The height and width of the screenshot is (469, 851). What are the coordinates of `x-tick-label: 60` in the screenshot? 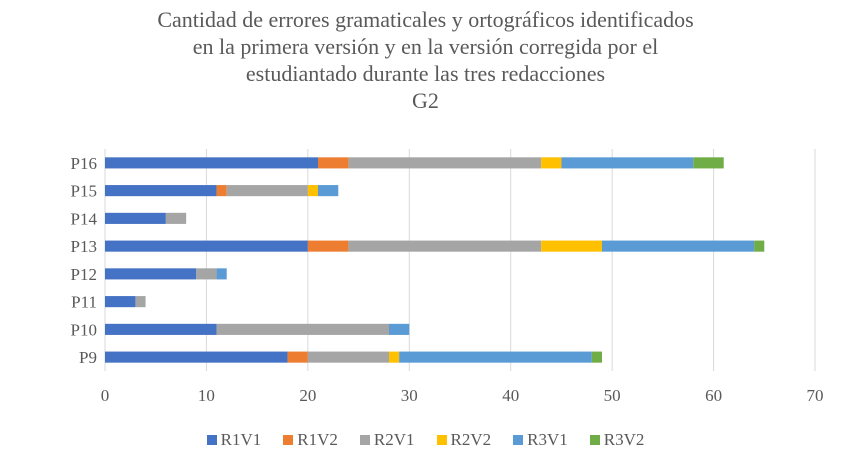 It's located at (713, 395).